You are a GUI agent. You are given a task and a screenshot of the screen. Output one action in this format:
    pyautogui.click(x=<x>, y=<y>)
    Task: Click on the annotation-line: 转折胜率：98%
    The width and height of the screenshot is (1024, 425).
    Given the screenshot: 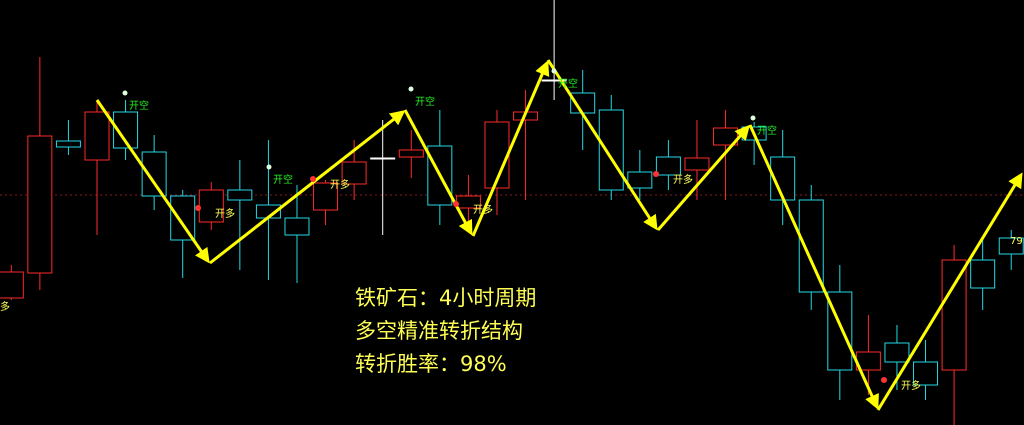 What is the action you would take?
    pyautogui.click(x=431, y=364)
    